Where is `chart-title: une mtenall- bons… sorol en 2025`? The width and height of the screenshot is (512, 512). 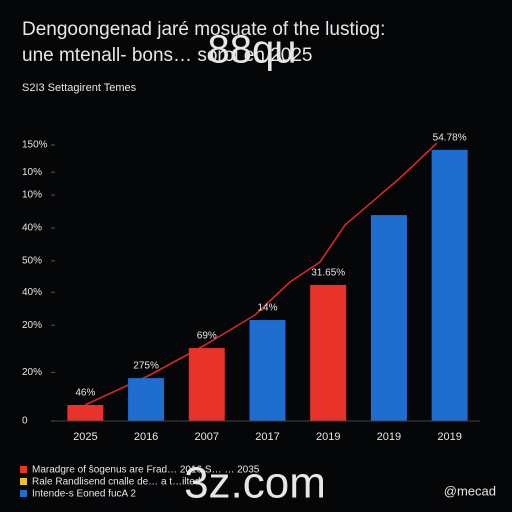
chart-title: une mtenall- bons… sorol en 2025 is located at coordinates (167, 55).